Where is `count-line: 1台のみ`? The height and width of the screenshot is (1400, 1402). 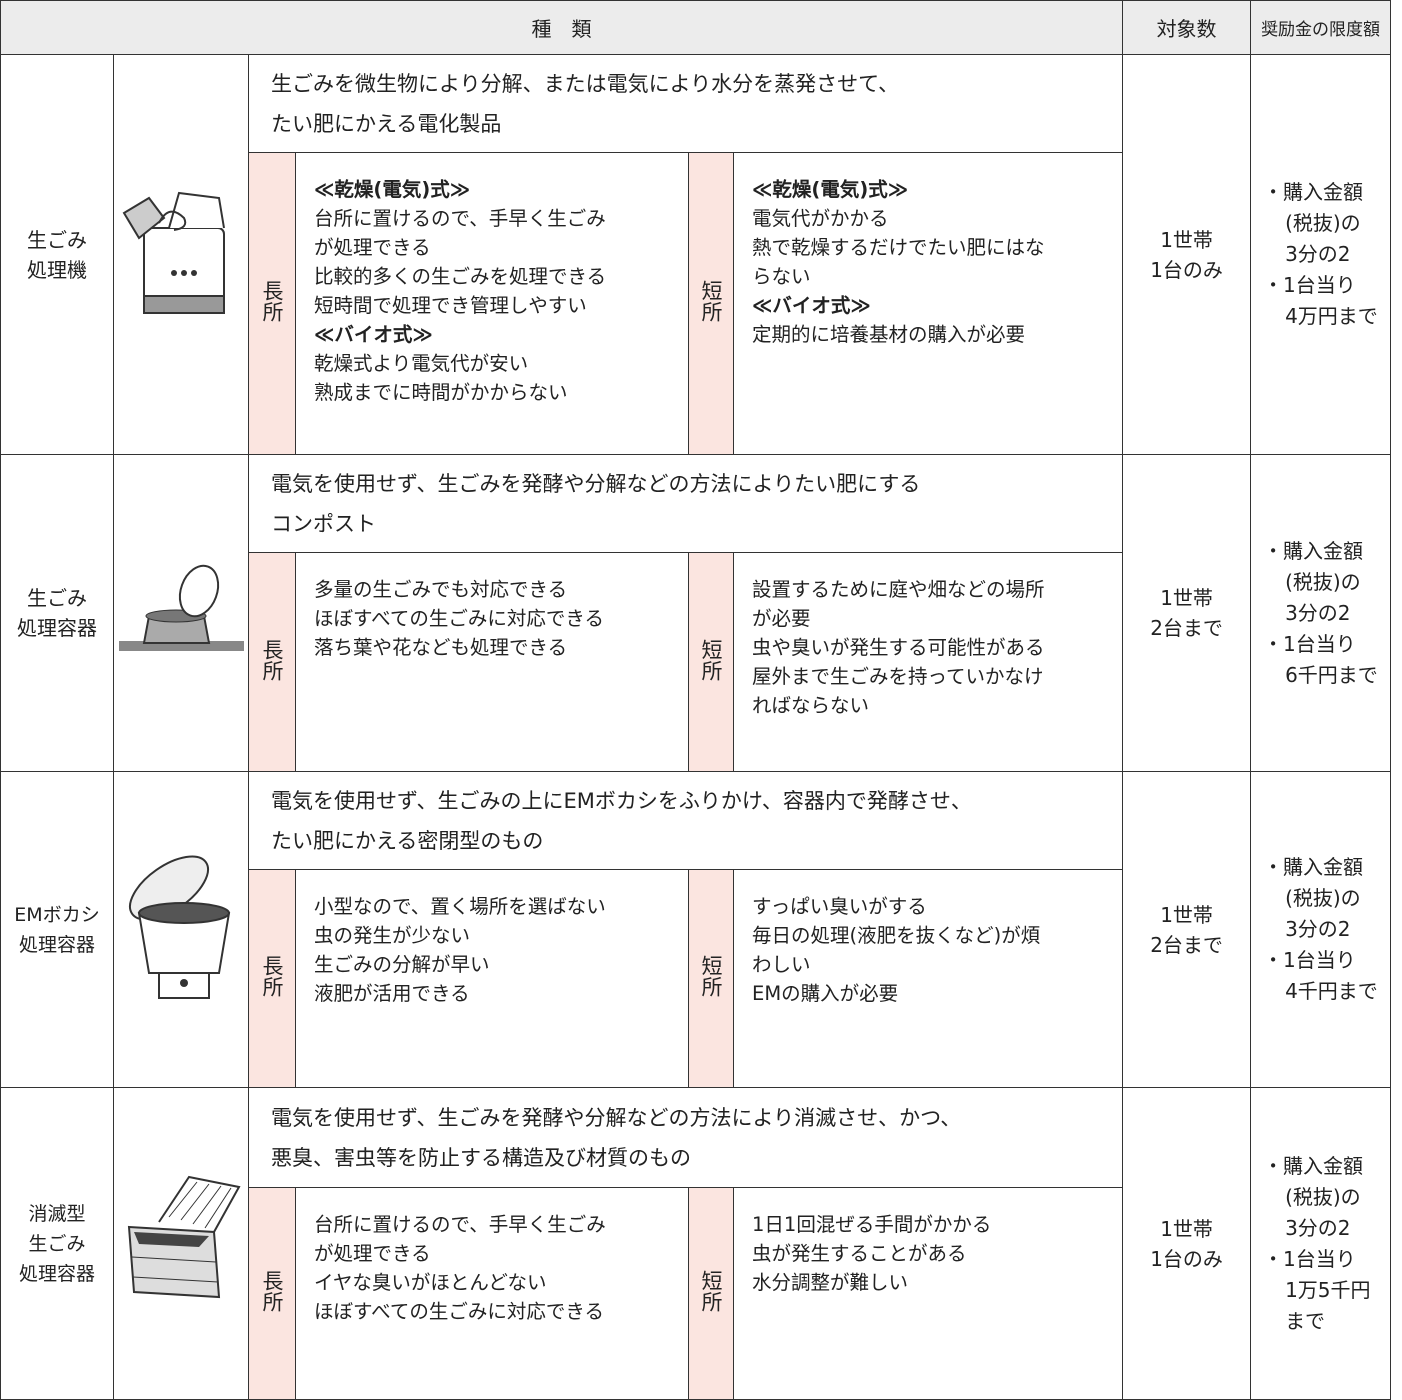
count-line: 1台のみ is located at coordinates (1186, 1258).